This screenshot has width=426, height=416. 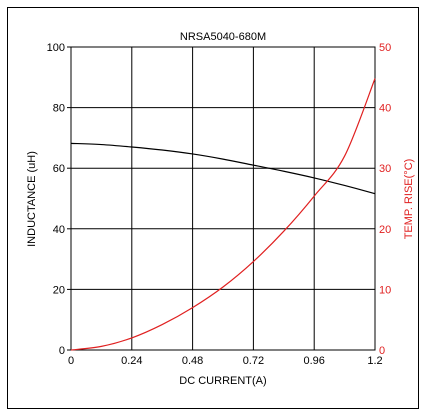 What do you see at coordinates (313, 361) in the screenshot?
I see `x-tick-label: 0.96` at bounding box center [313, 361].